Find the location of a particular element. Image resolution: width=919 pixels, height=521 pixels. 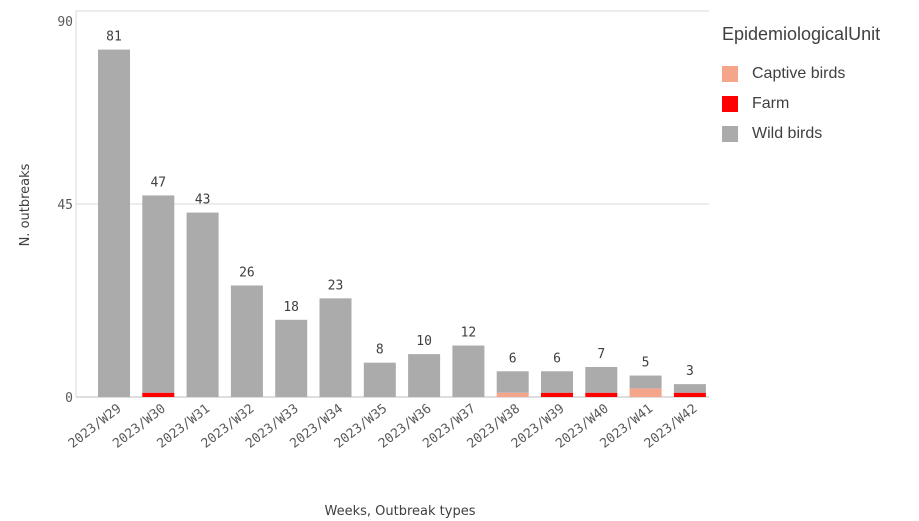

legend-label: Wild birds is located at coordinates (787, 133).